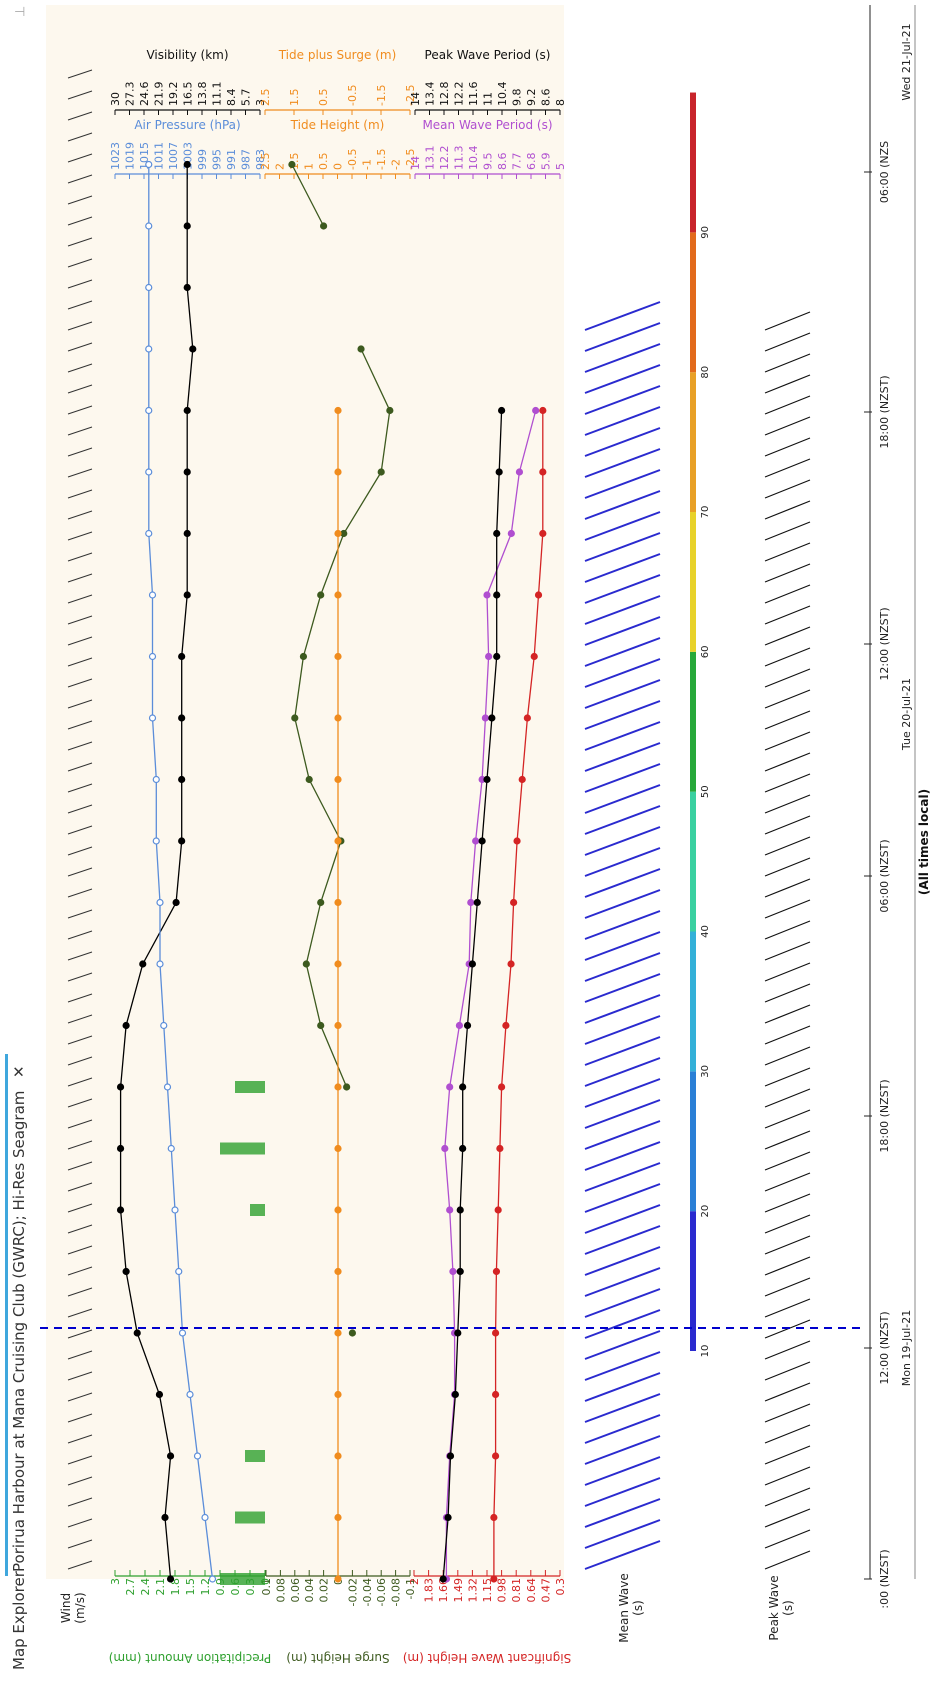 The height and width of the screenshot is (1688, 941). What do you see at coordinates (705, 651) in the screenshot?
I see `colorbar-ticklabel: 60` at bounding box center [705, 651].